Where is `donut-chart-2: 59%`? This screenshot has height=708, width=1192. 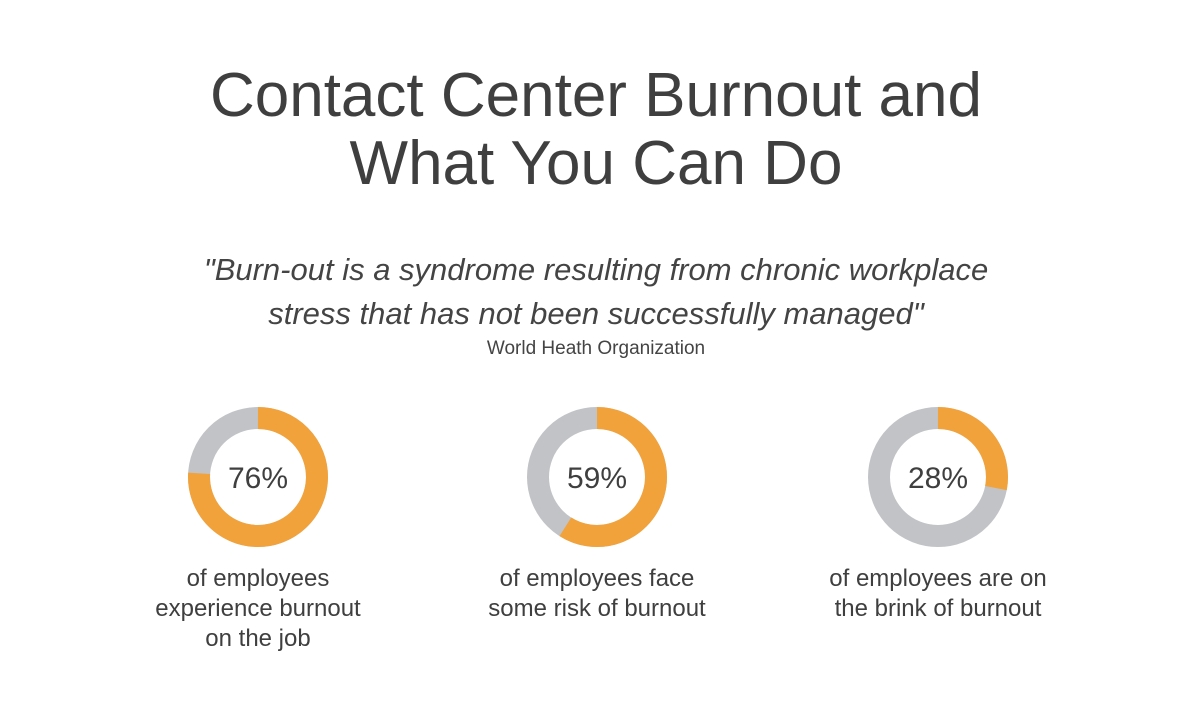
donut-chart-2: 59% is located at coordinates (597, 477).